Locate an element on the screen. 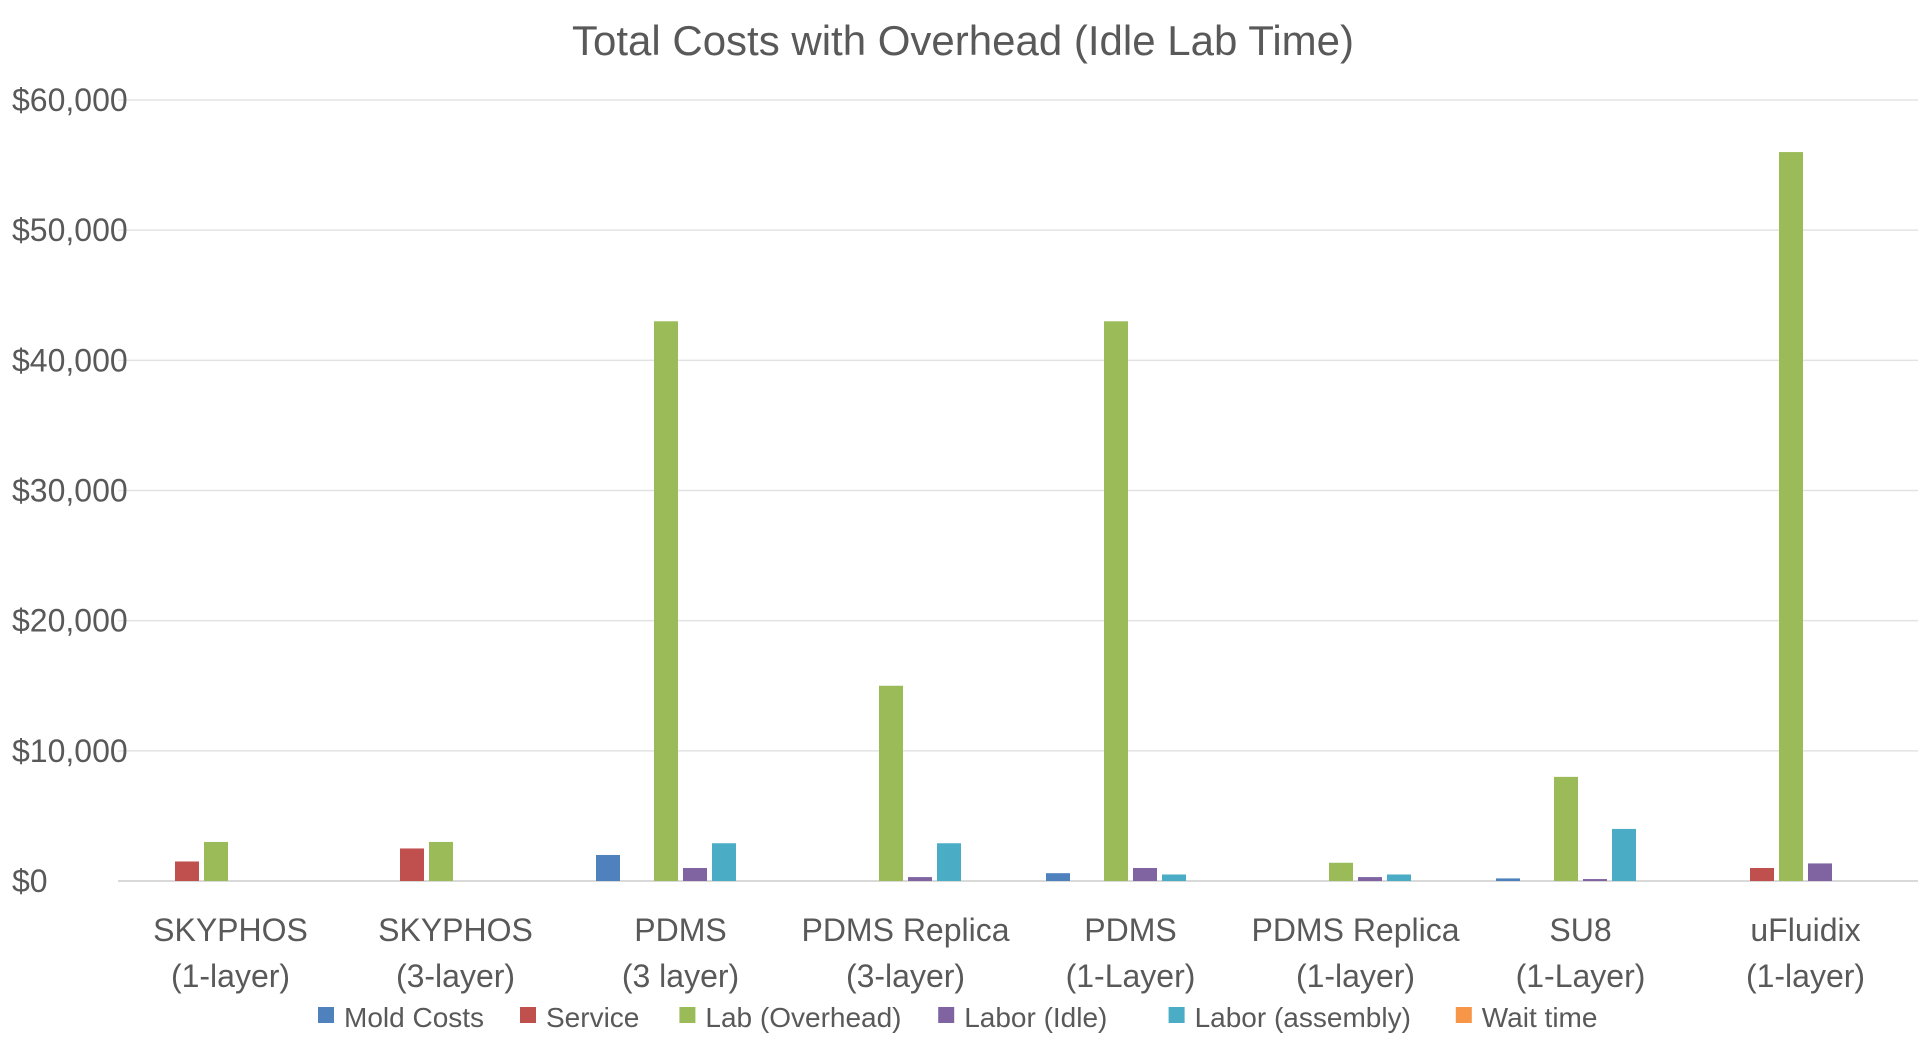  y-tick-label: $60,000 is located at coordinates (70, 100).